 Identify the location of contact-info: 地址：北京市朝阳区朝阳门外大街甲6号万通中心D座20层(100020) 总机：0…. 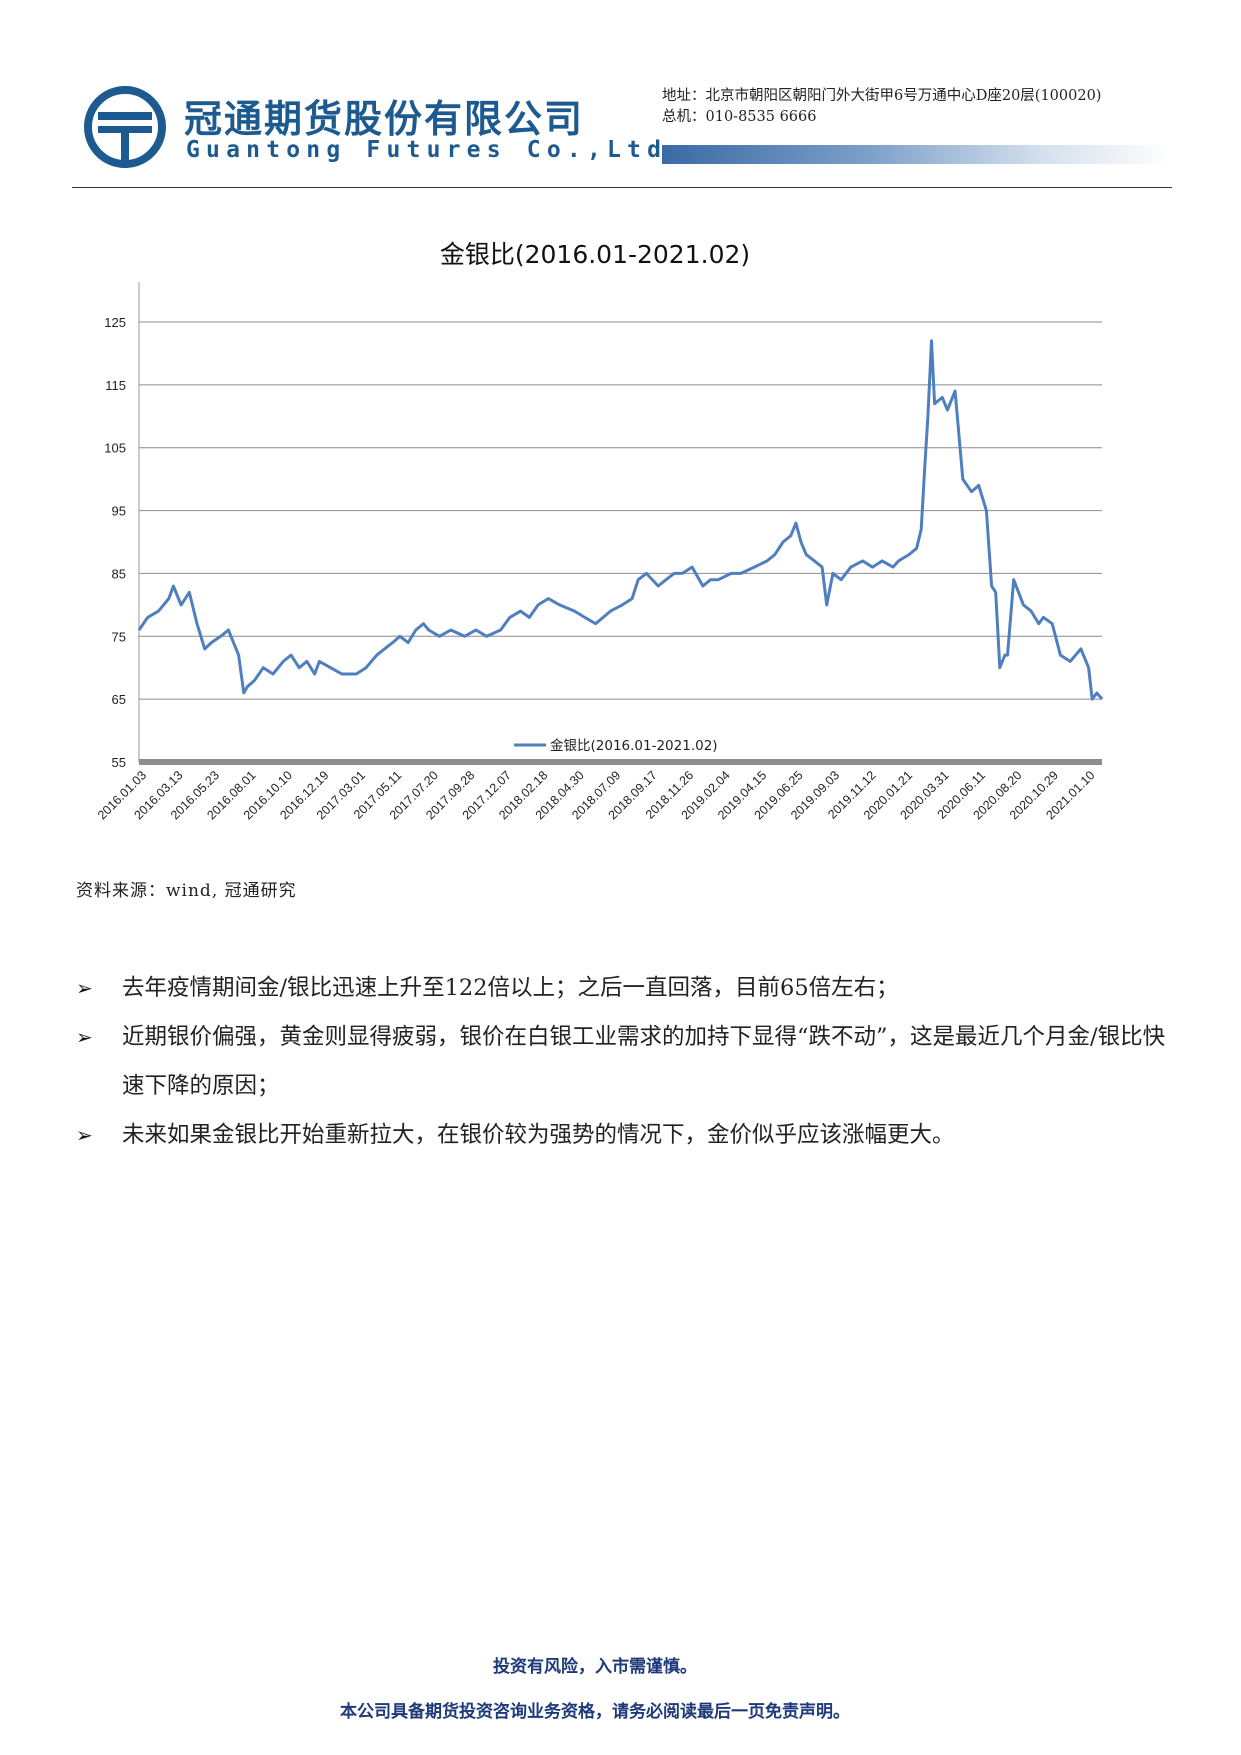
(881, 107).